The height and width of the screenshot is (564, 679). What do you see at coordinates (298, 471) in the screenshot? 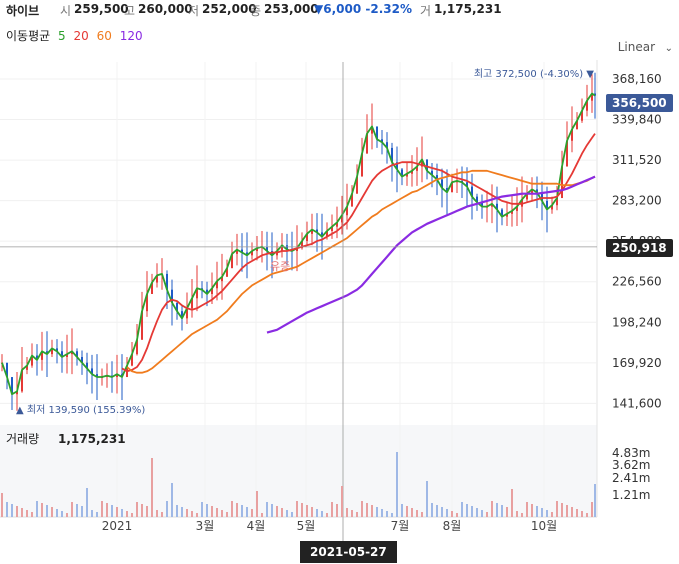
I see `volume-panel` at bounding box center [298, 471].